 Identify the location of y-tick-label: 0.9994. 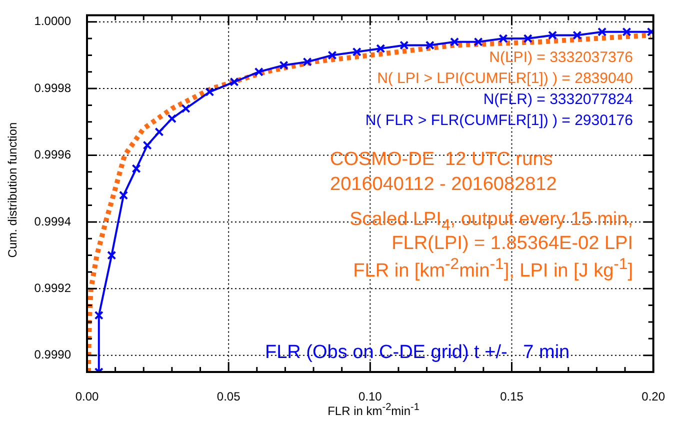
(53, 221).